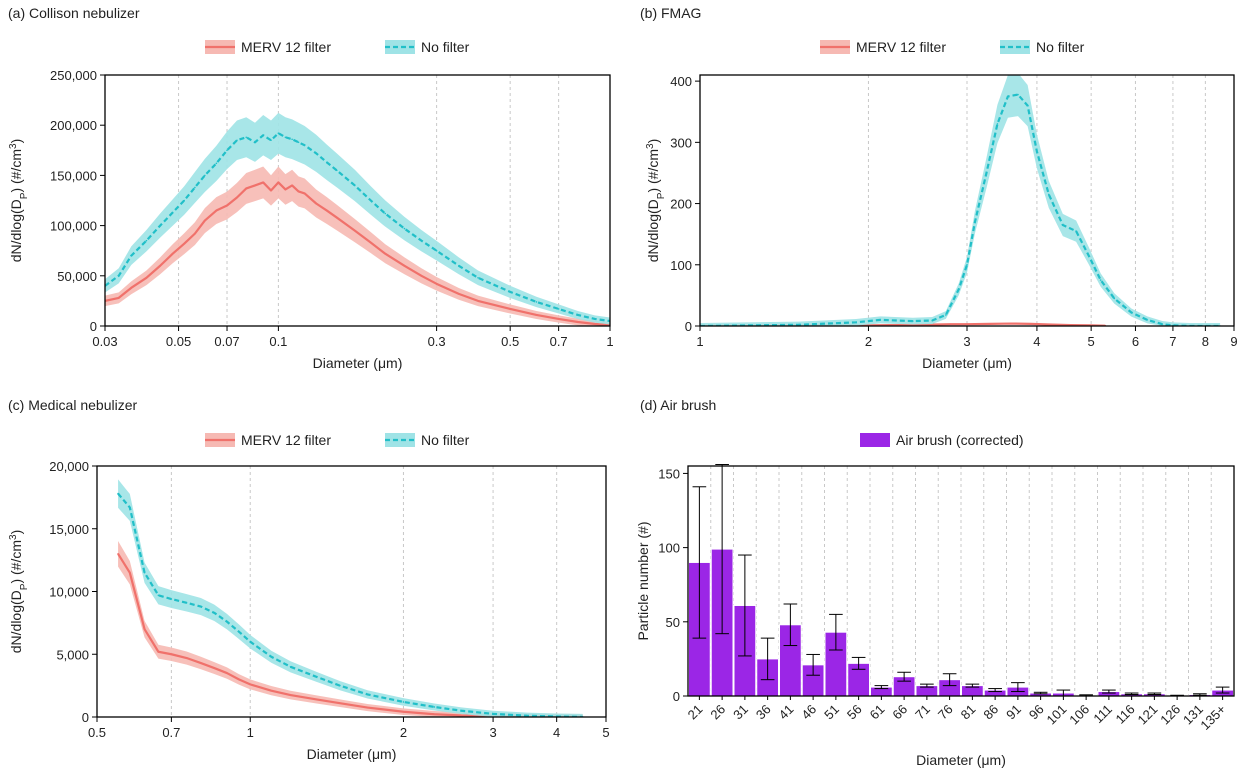  Describe the element at coordinates (69, 592) in the screenshot. I see `y-tick-label: 10,000` at that location.